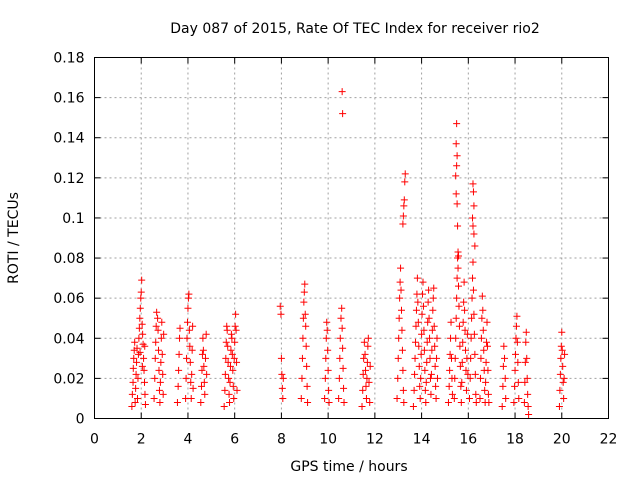 The width and height of the screenshot is (640, 484). I want to click on y-tick-label: 0.04, so click(68, 339).